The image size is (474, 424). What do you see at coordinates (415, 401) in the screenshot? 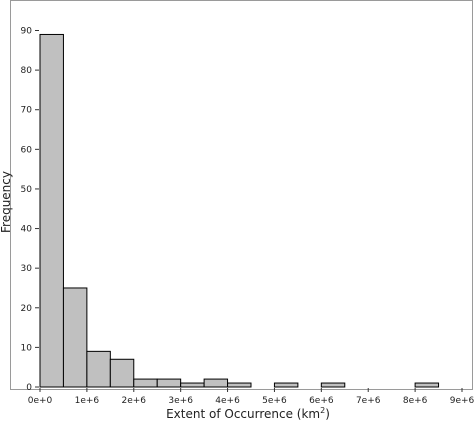
I see `x-tick-label-8: 8e+6` at bounding box center [415, 401].